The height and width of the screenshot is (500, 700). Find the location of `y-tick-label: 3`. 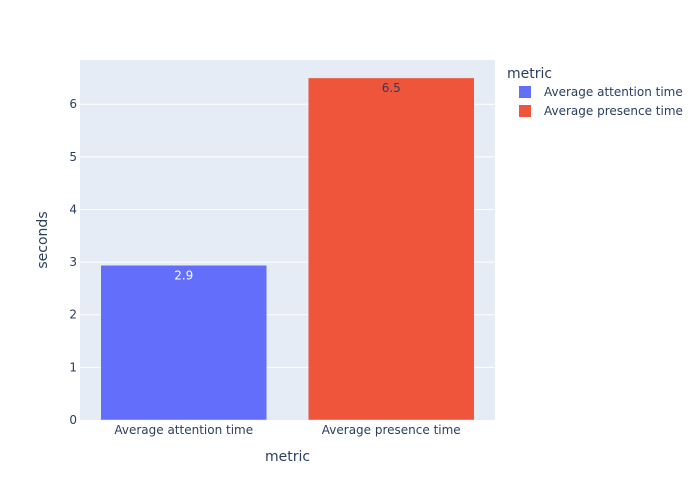

y-tick-label: 3 is located at coordinates (73, 262).